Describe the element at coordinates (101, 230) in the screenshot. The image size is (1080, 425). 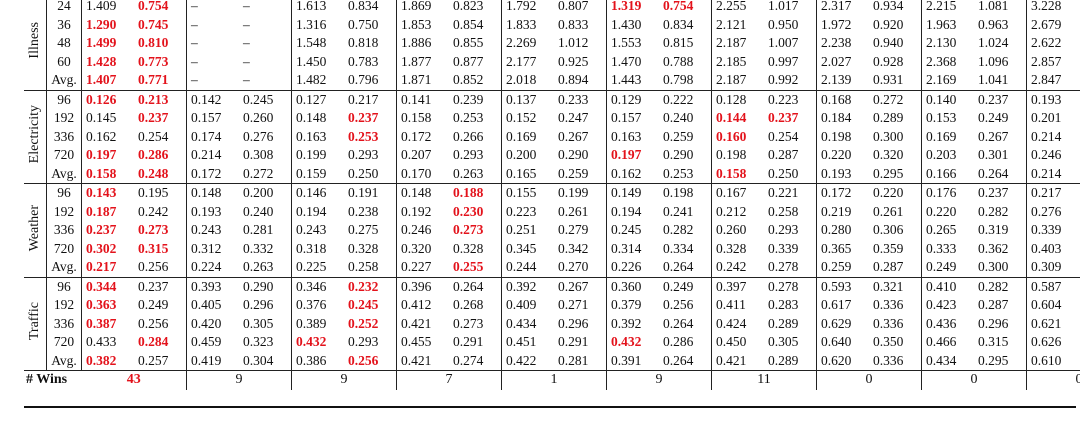
I see `value-cell: 0.237` at that location.